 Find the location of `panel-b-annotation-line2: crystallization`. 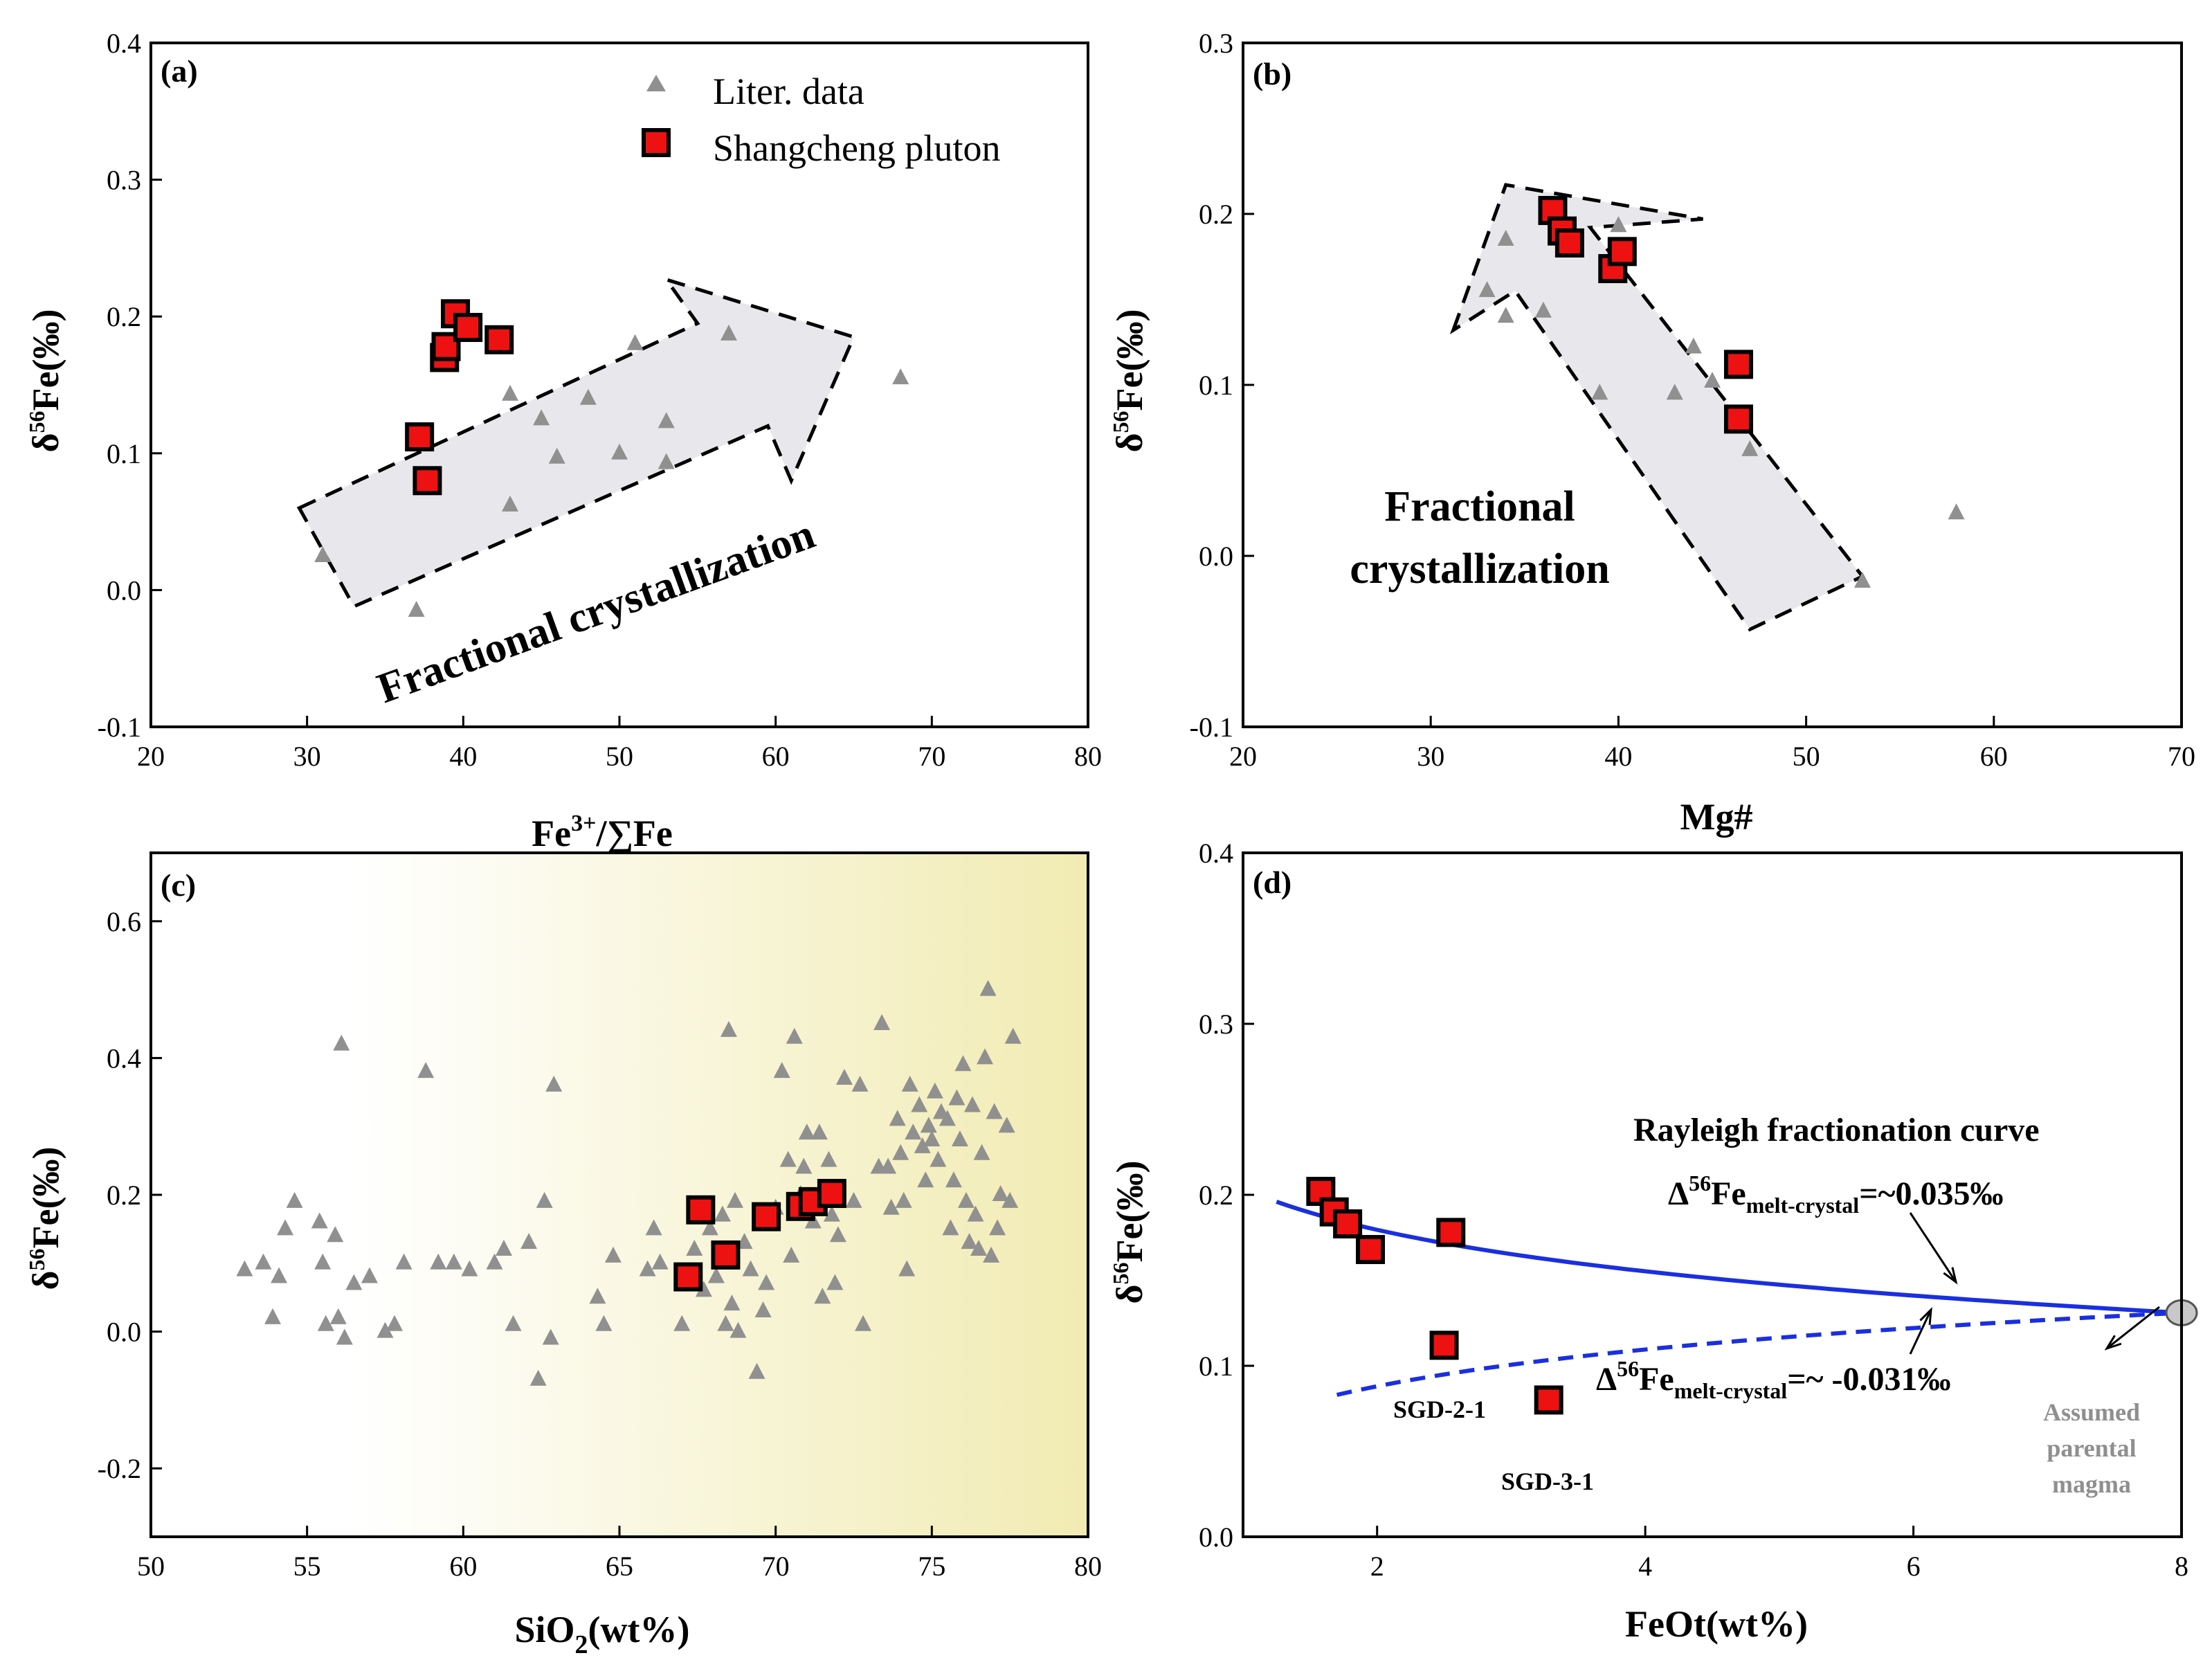

panel-b-annotation-line2: crystallization is located at coordinates (1479, 569).